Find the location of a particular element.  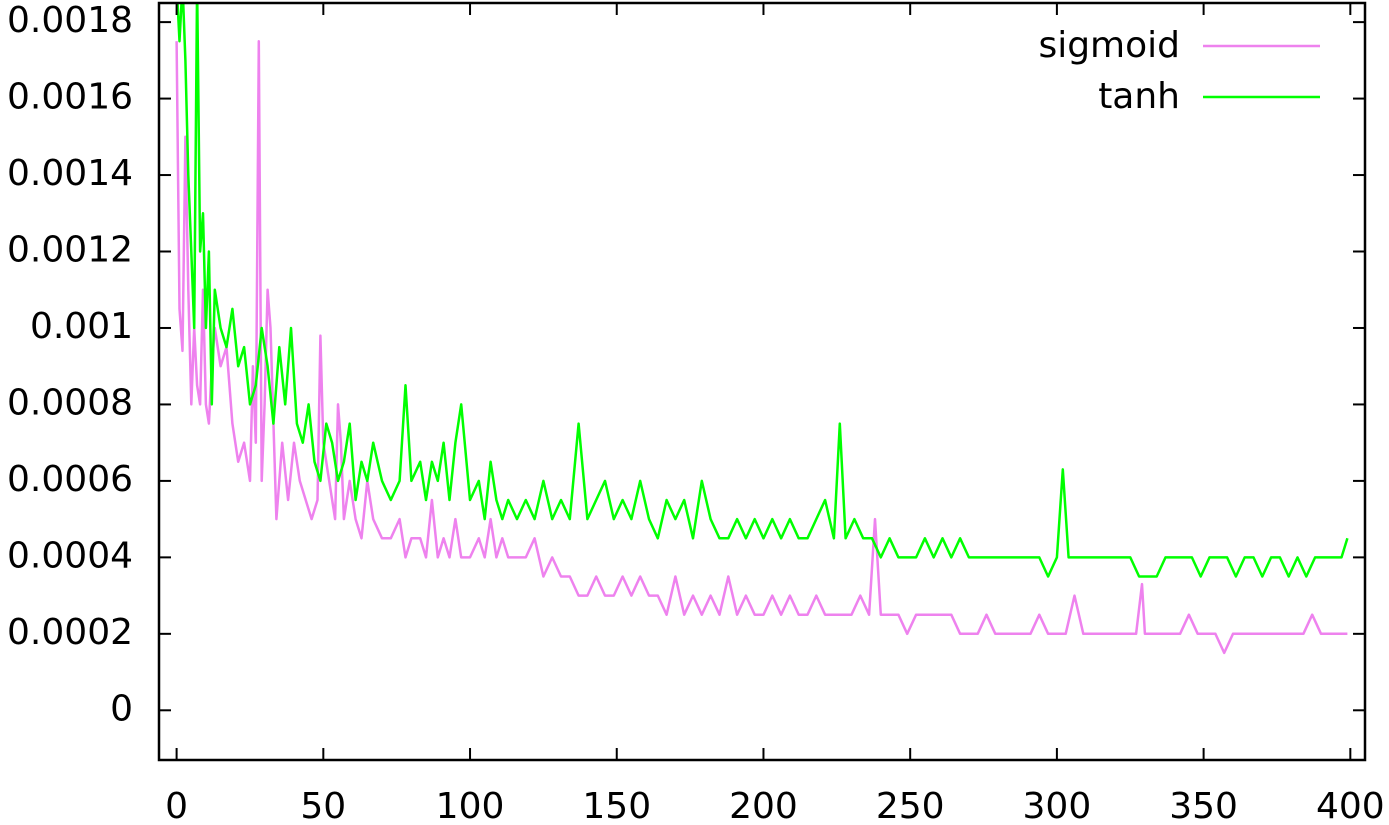

x-tick-label: 200 is located at coordinates (763, 805).